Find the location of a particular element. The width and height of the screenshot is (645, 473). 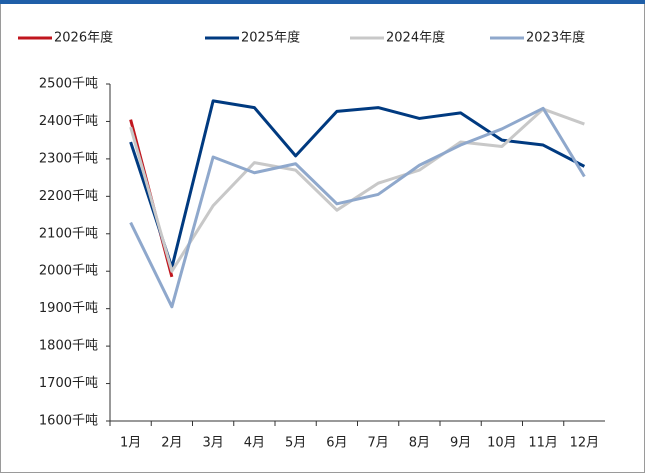

x-tick-label: 10月 is located at coordinates (502, 443).